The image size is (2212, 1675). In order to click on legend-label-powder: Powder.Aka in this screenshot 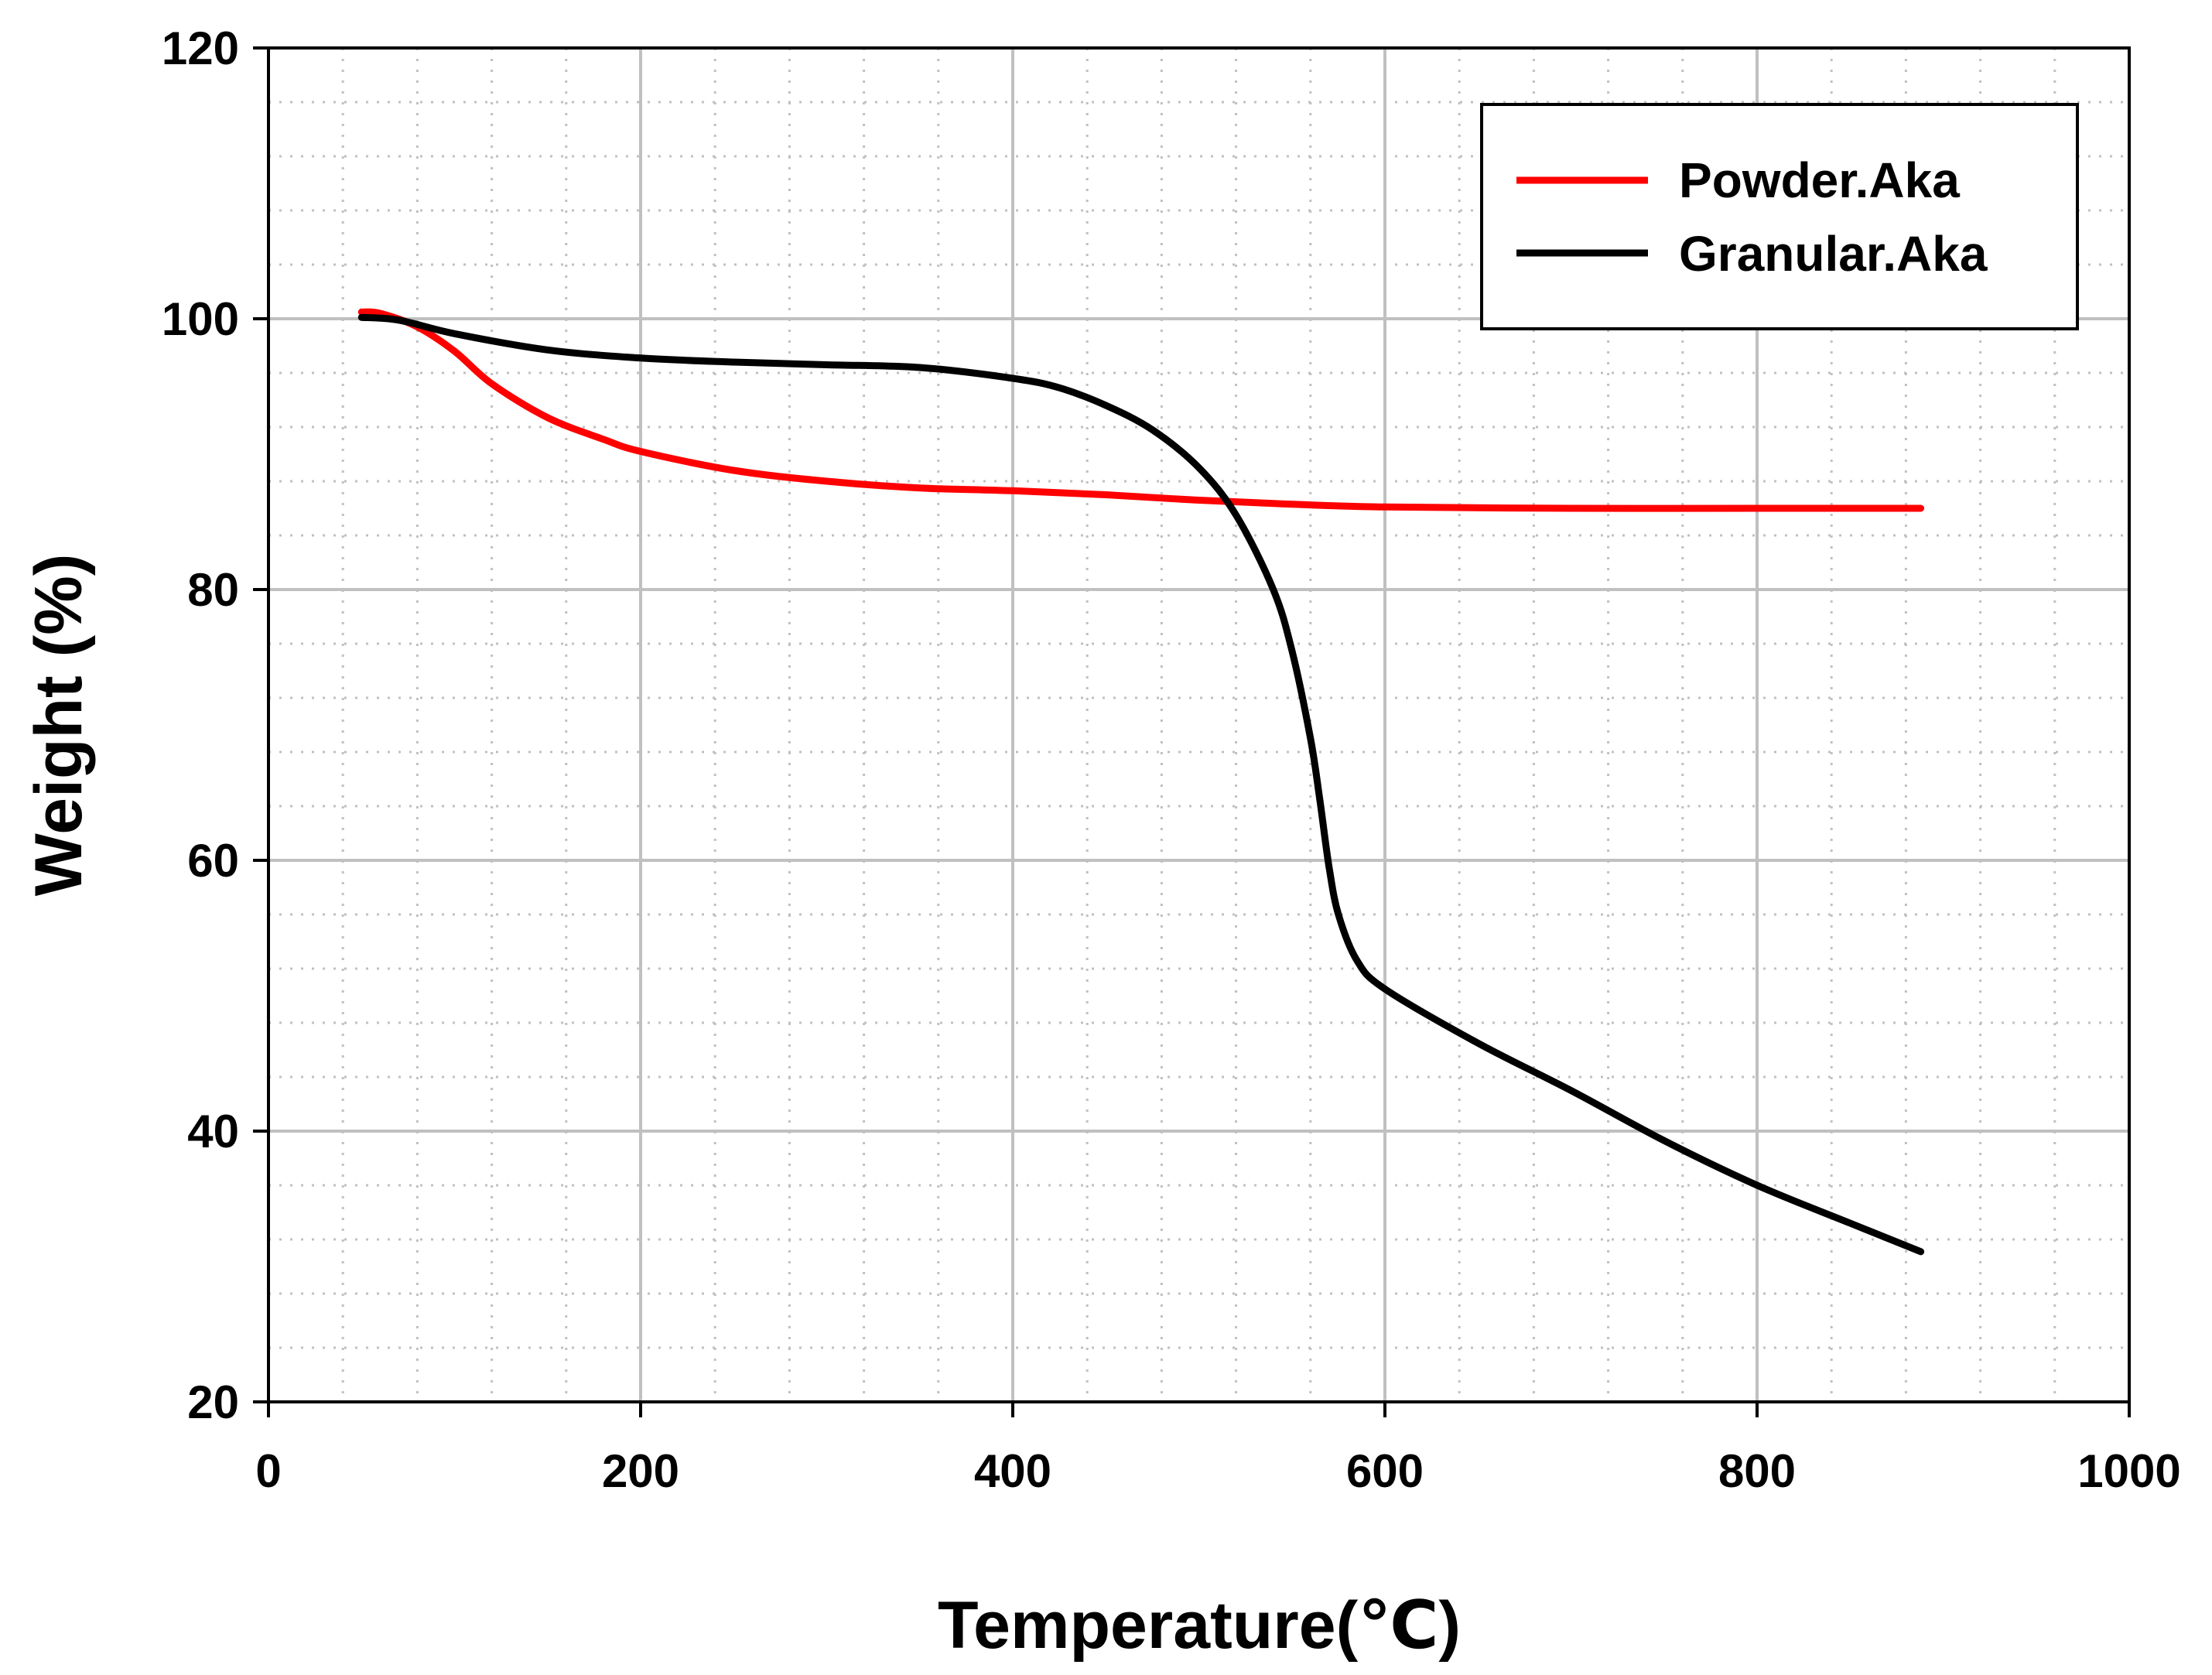, I will do `click(1819, 180)`.